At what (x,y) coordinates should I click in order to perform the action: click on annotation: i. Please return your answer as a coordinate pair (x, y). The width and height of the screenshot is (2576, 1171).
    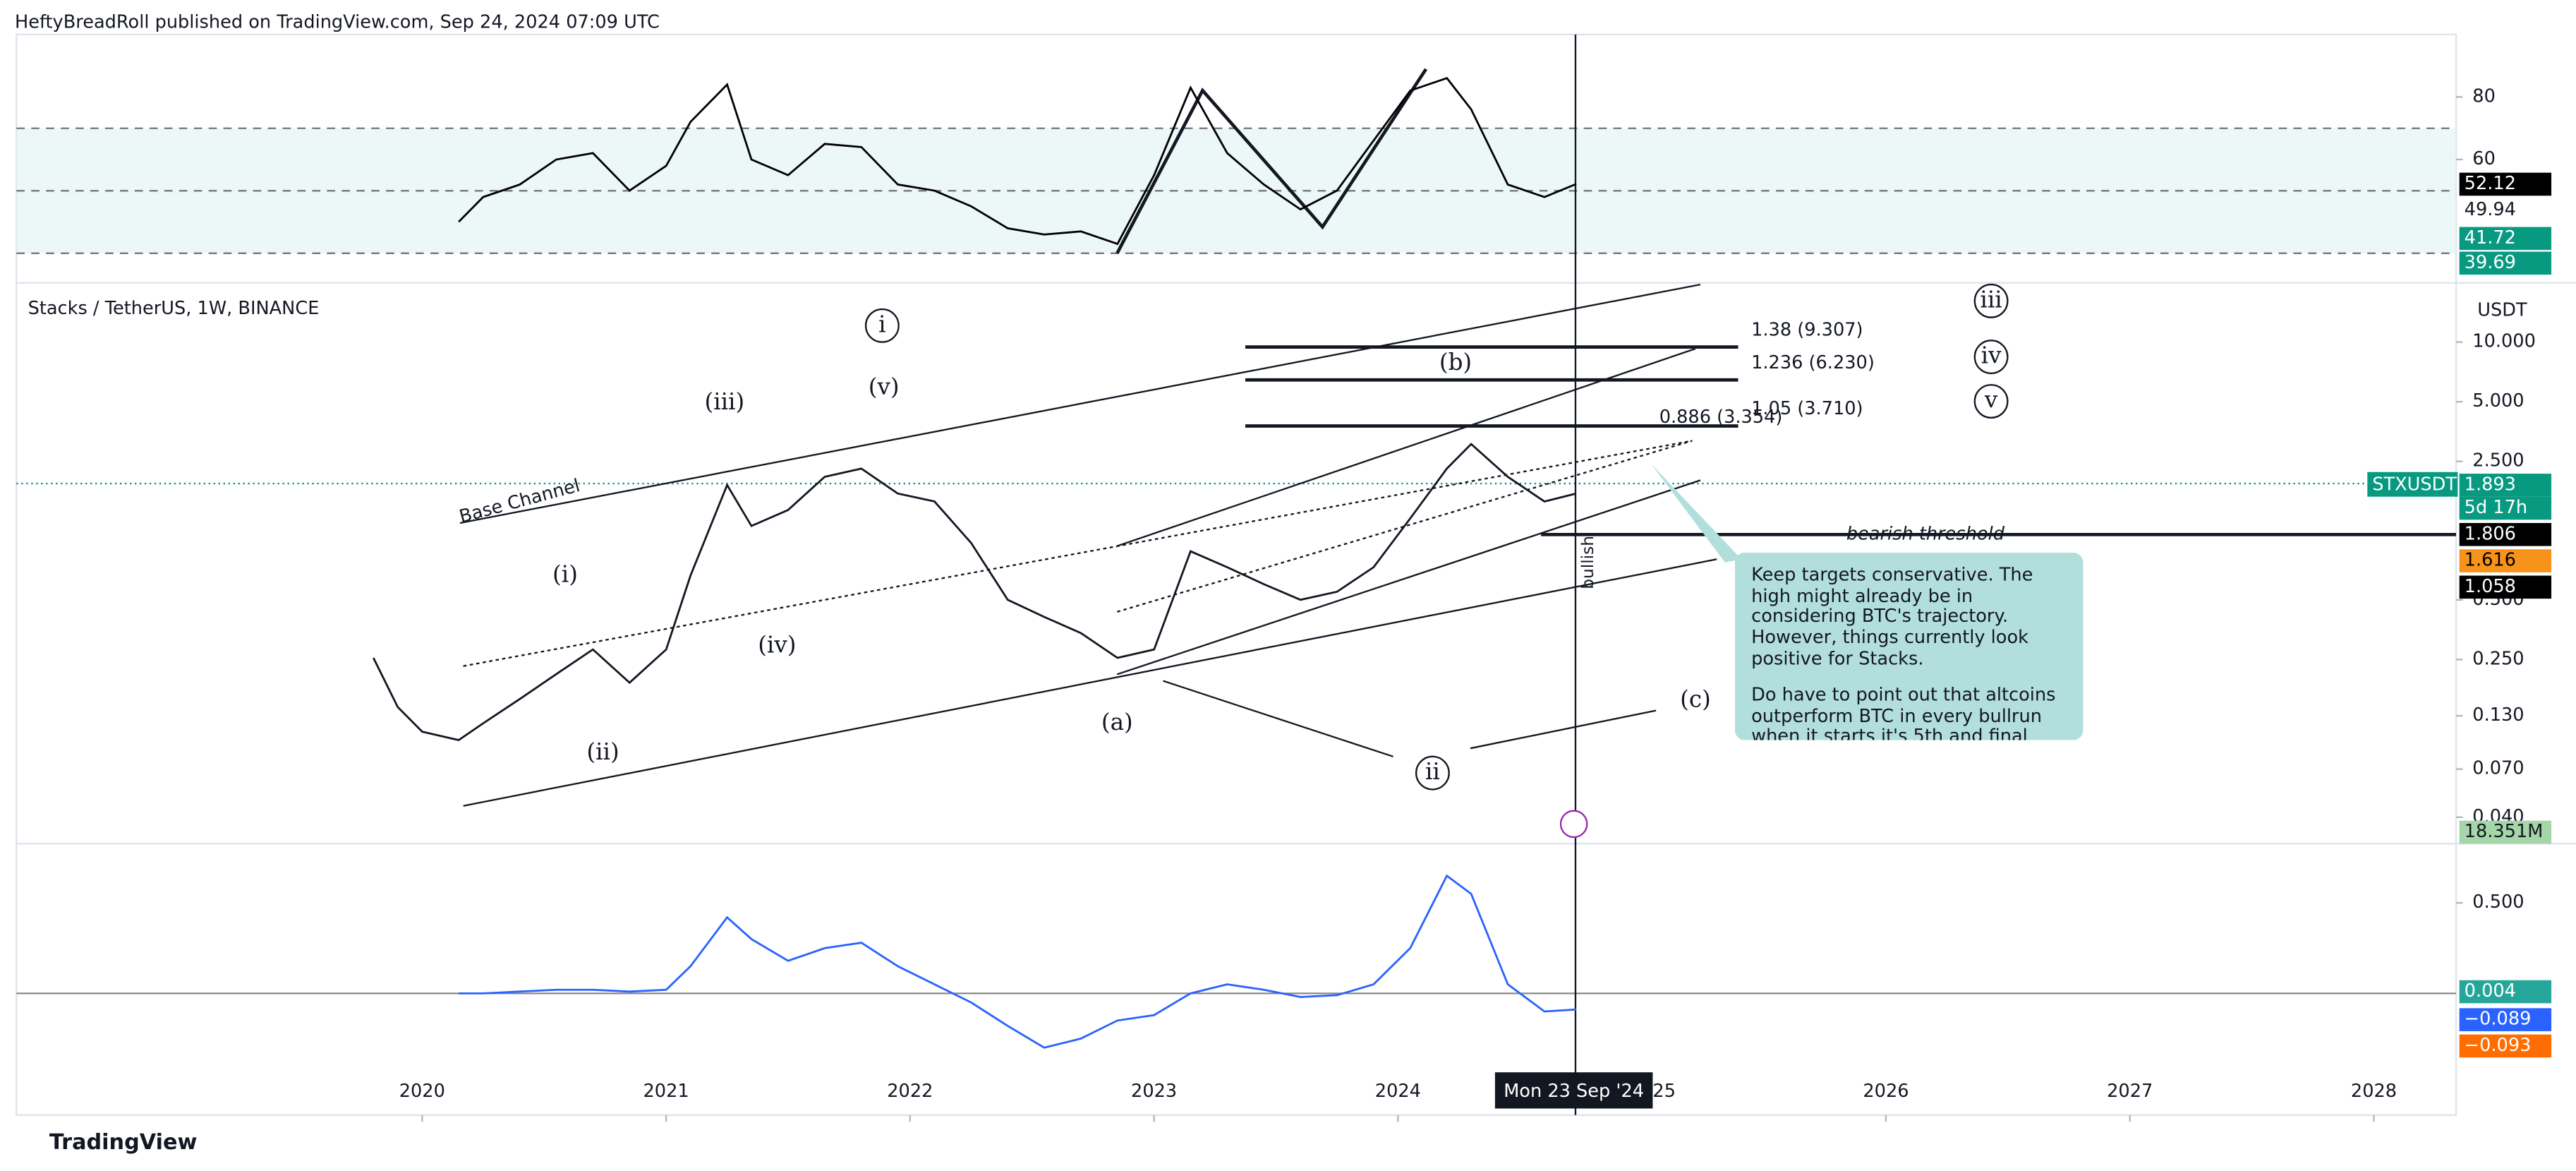
    Looking at the image, I should click on (882, 324).